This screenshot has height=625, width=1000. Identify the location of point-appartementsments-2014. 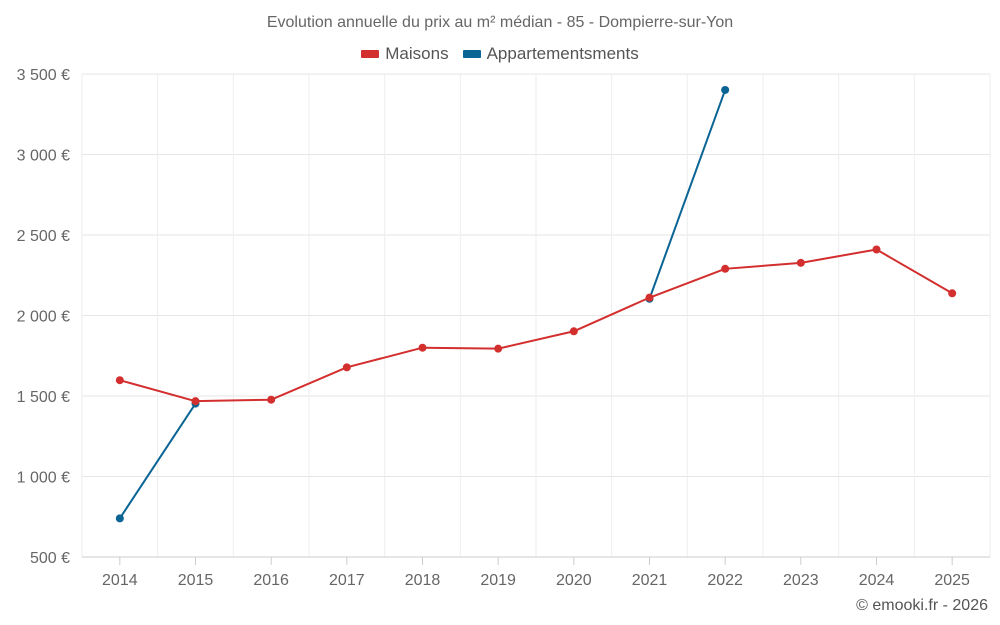
(119, 518).